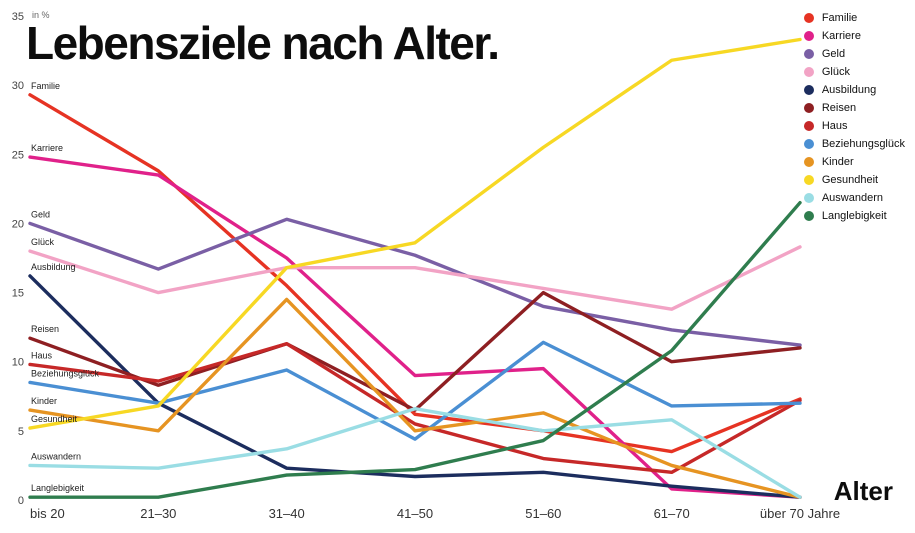  Describe the element at coordinates (44, 401) in the screenshot. I see `series-start-label: Kinder` at that location.